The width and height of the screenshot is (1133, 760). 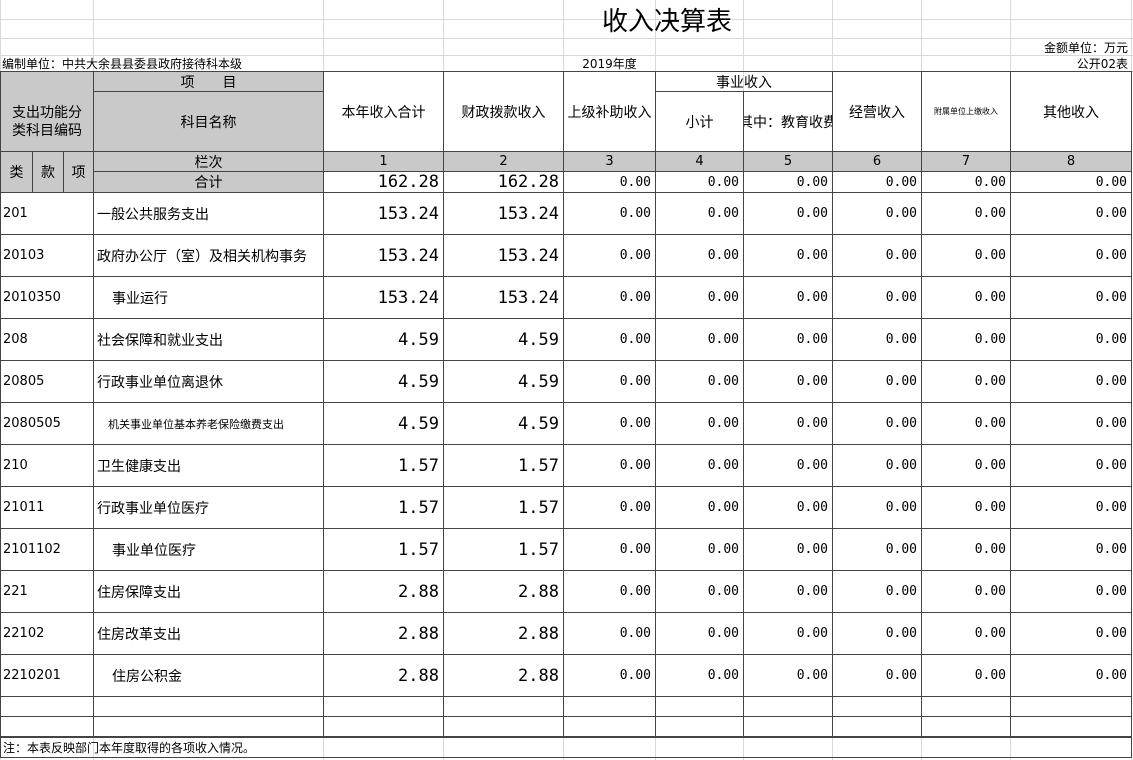 I want to click on row-name-text: 卫生健康支出, so click(x=139, y=466).